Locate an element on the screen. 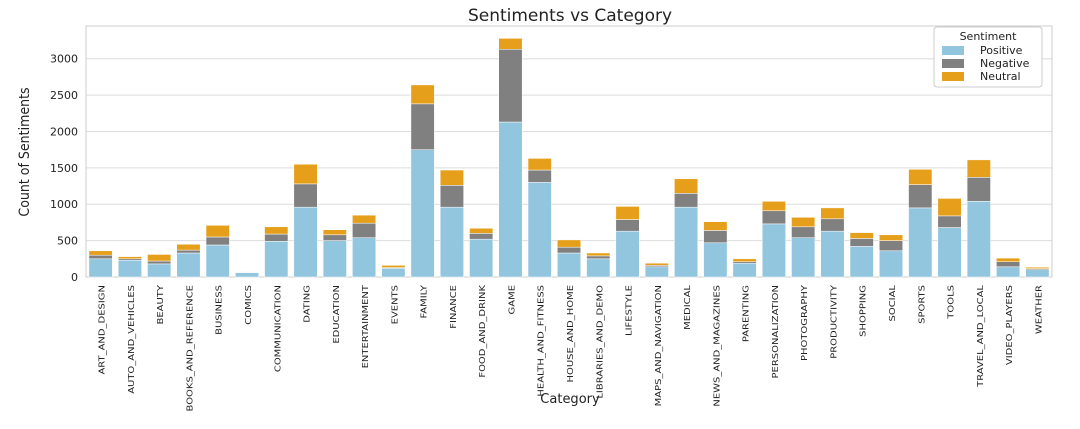 The width and height of the screenshot is (1080, 429). bar-positive-libraries-and-demo is located at coordinates (598, 268).